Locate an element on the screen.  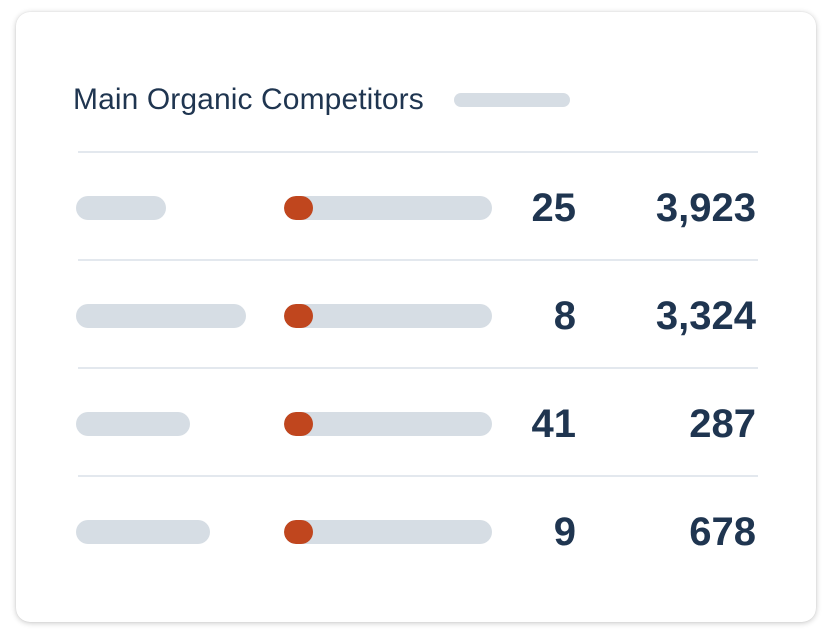
competitor-row: 8 3,324 is located at coordinates (418, 316).